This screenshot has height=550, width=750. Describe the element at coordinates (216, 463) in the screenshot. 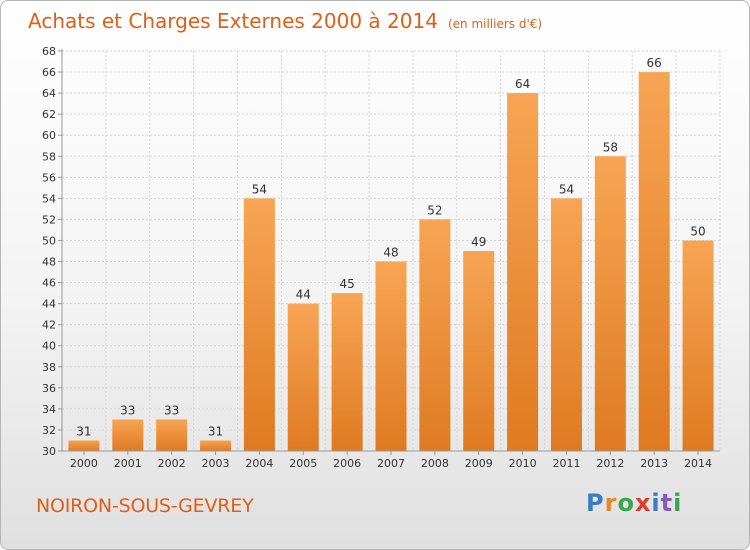

I see `x-tick-label: 2003` at that location.